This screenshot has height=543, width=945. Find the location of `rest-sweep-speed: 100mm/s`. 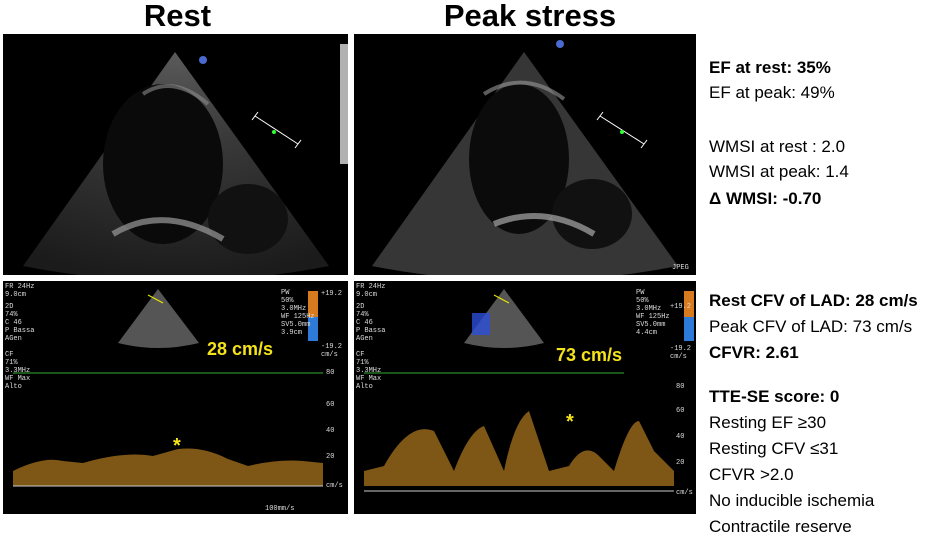

rest-sweep-speed: 100mm/s is located at coordinates (280, 509).